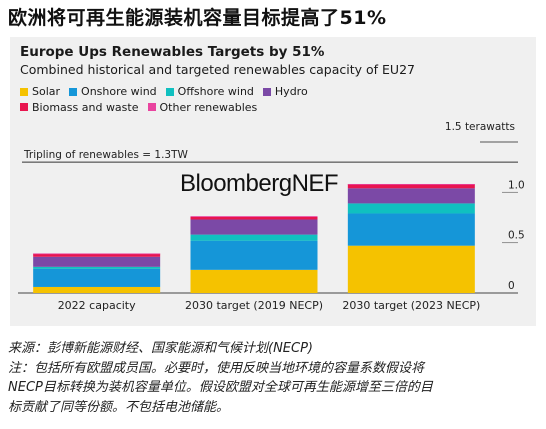 The width and height of the screenshot is (546, 429). Describe the element at coordinates (259, 183) in the screenshot. I see `watermark-logo: BloombergNEF` at that location.